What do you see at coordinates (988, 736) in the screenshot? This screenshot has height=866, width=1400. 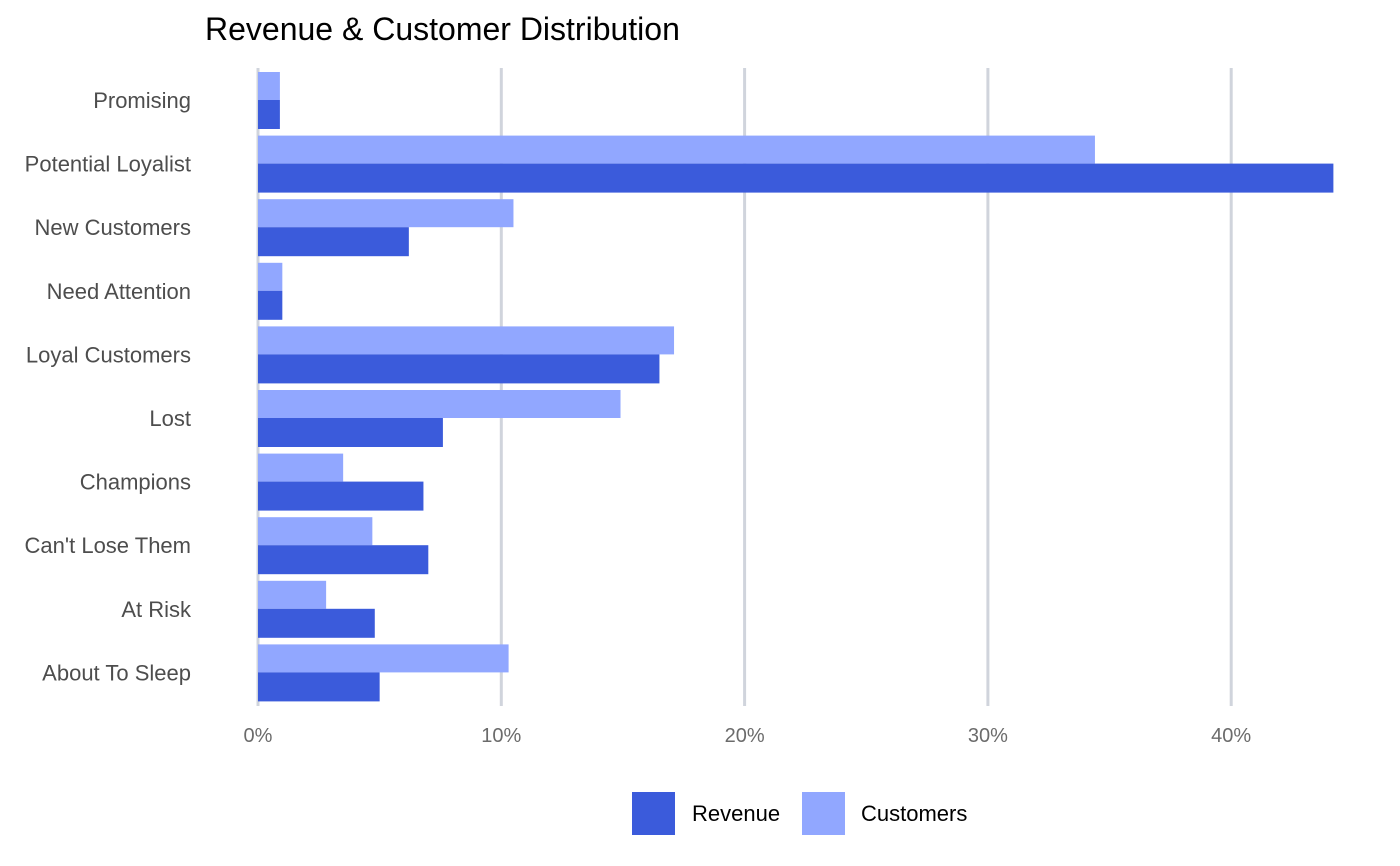 I see `x-tick-label: 30%` at bounding box center [988, 736].